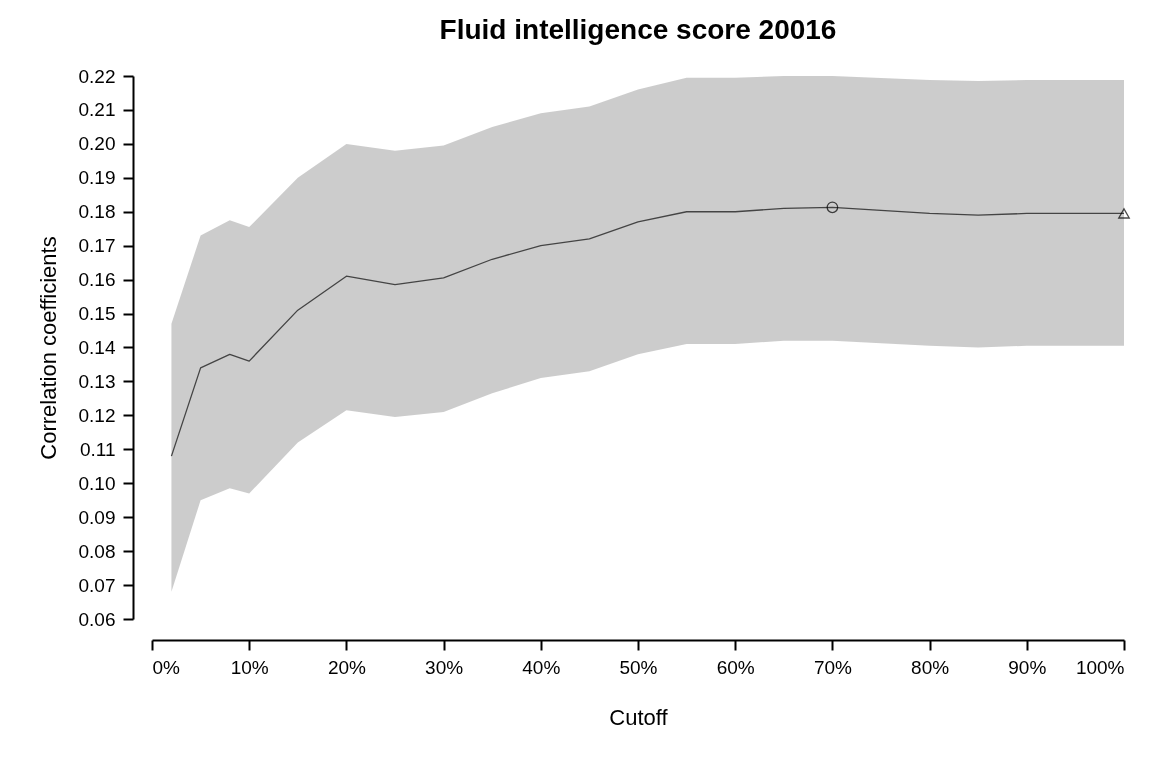 The image size is (1164, 772). I want to click on x-tick-label: 30%, so click(444, 667).